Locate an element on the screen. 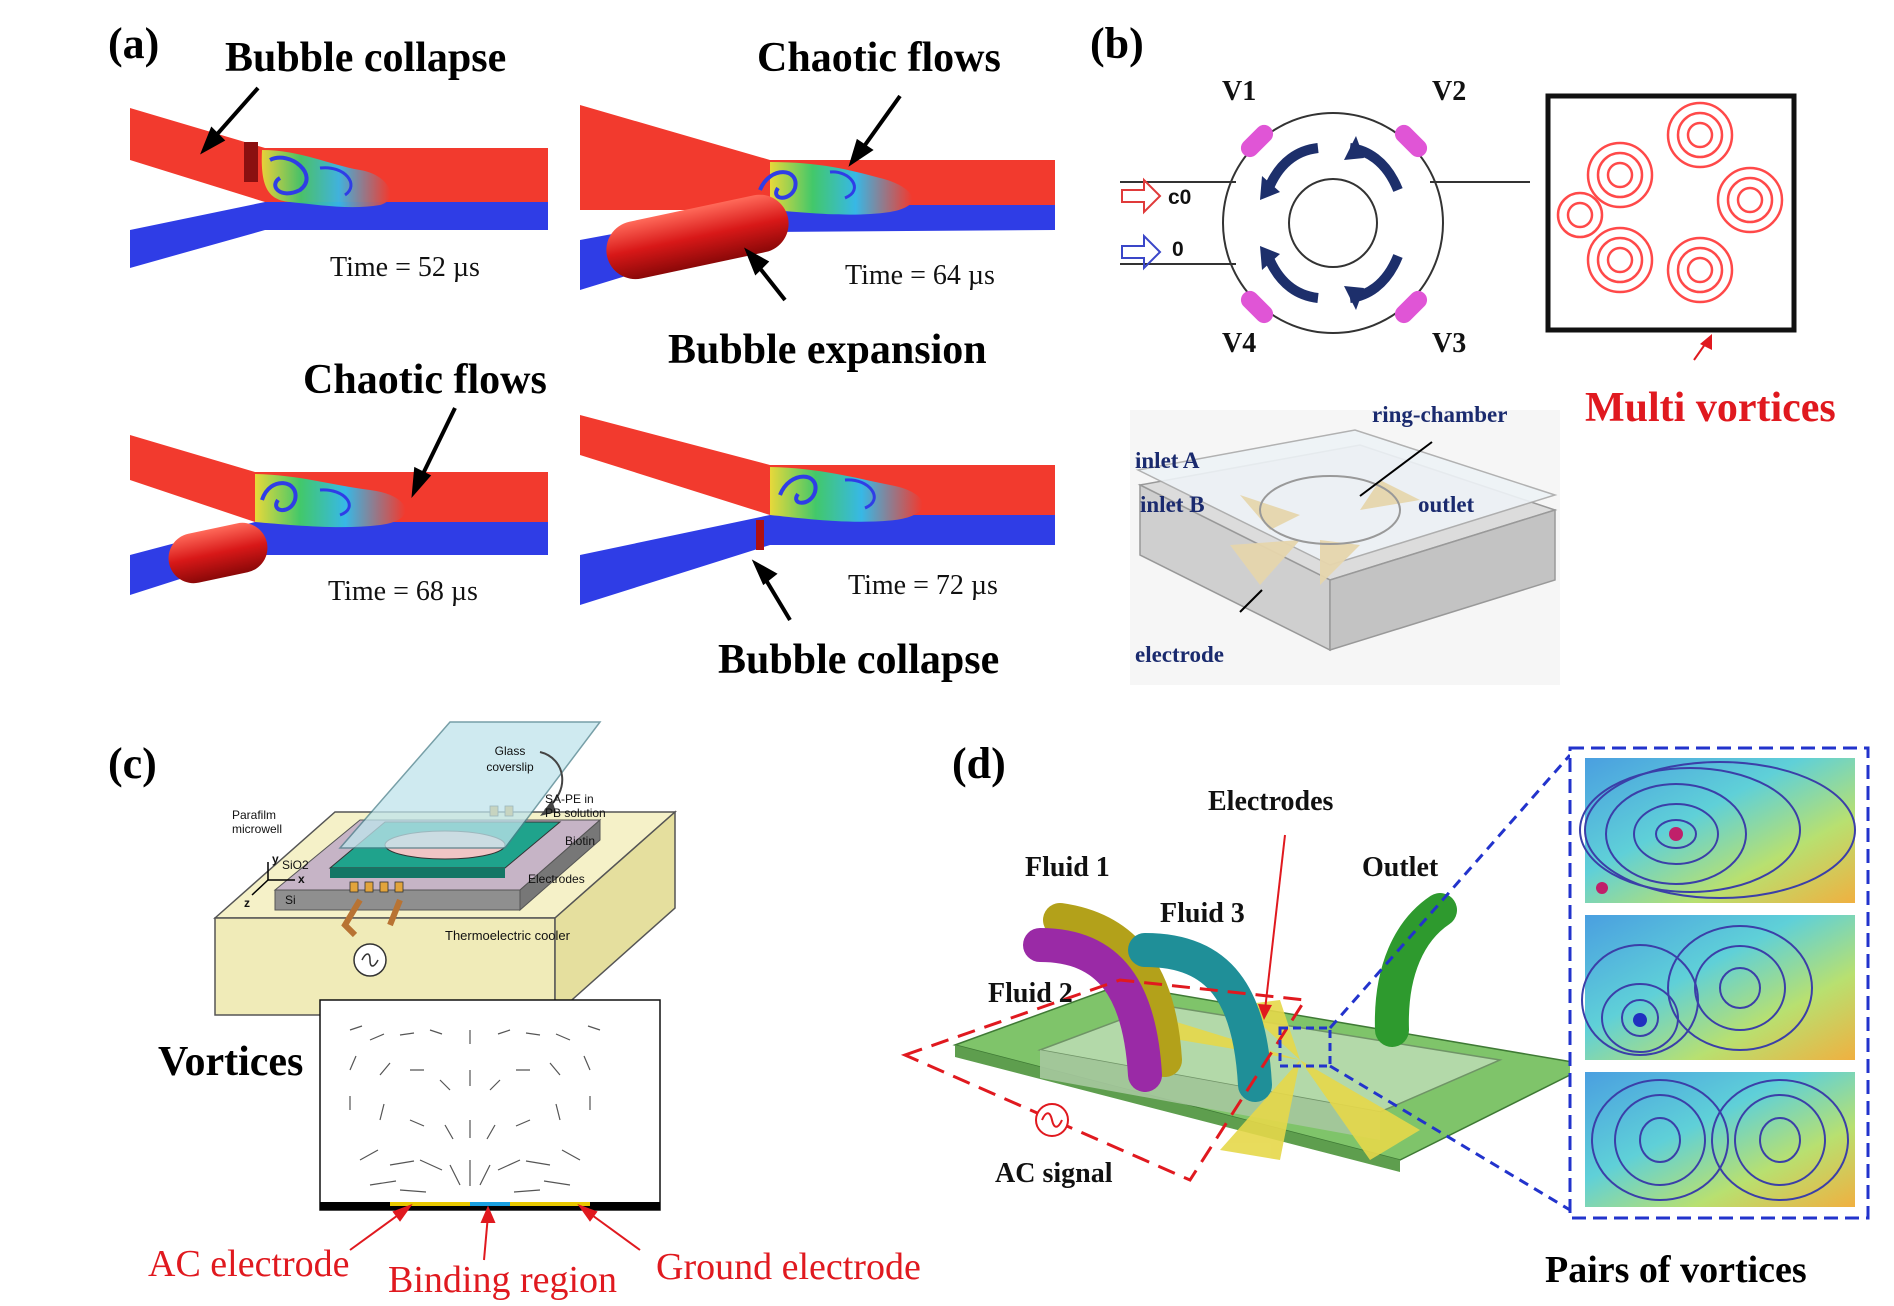 This screenshot has height=1306, width=1894. time-frame-2: Time = 64 µs is located at coordinates (920, 275).